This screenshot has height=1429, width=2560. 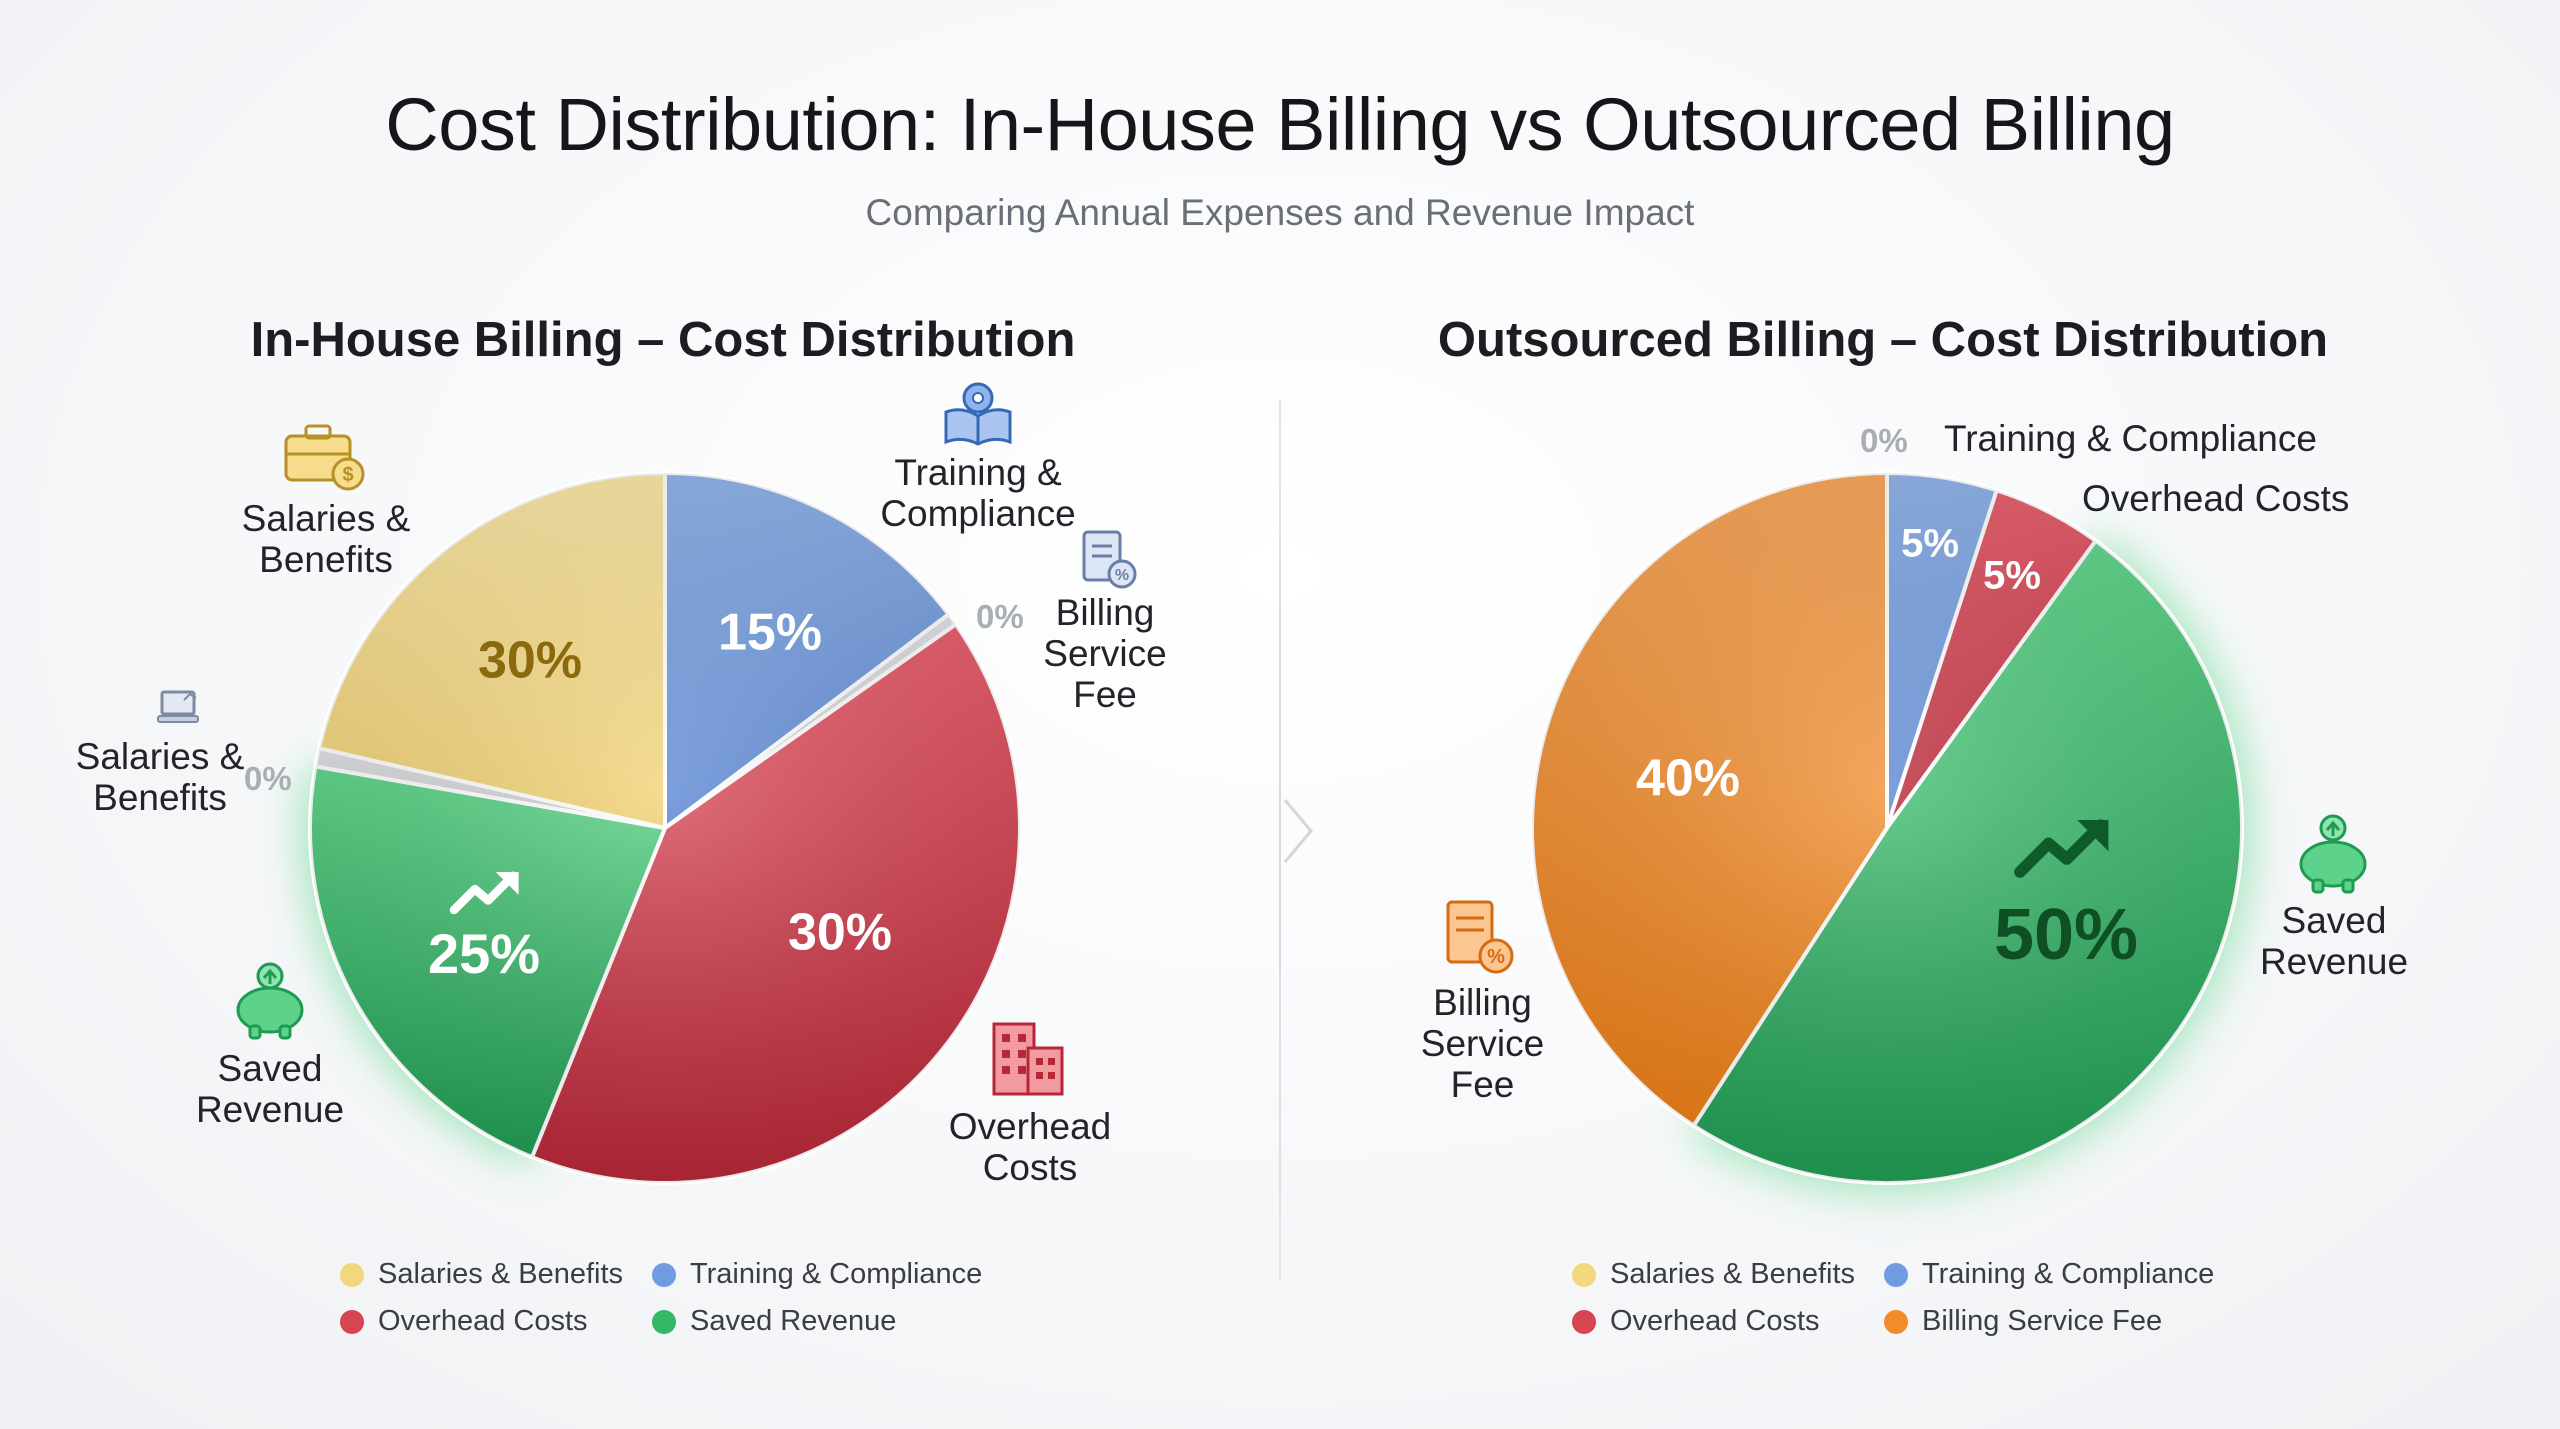 What do you see at coordinates (2130, 438) in the screenshot?
I see `callout-training-compliance-right: Training & Compliance` at bounding box center [2130, 438].